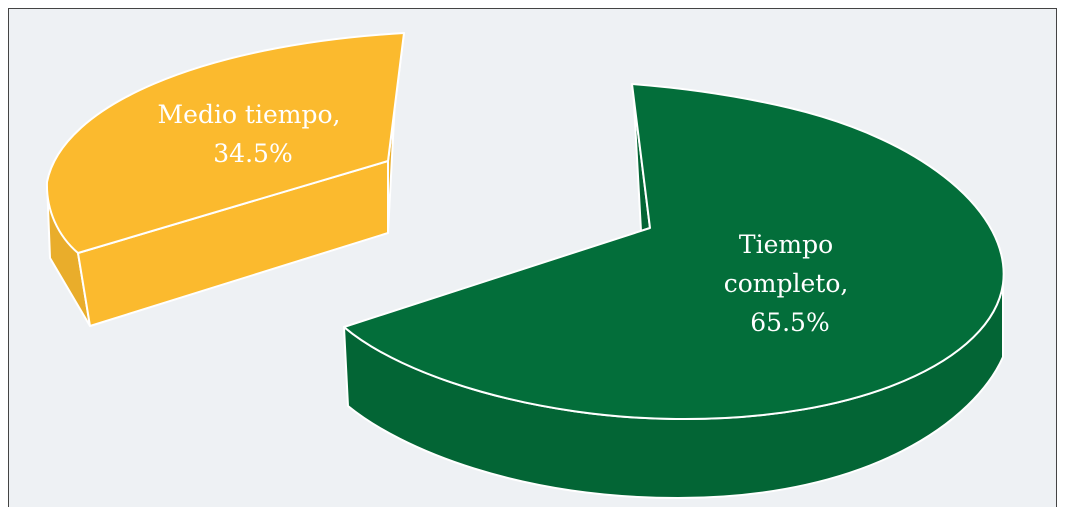 This screenshot has width=1065, height=515. Describe the element at coordinates (786, 283) in the screenshot. I see `label-line: completo,` at that location.